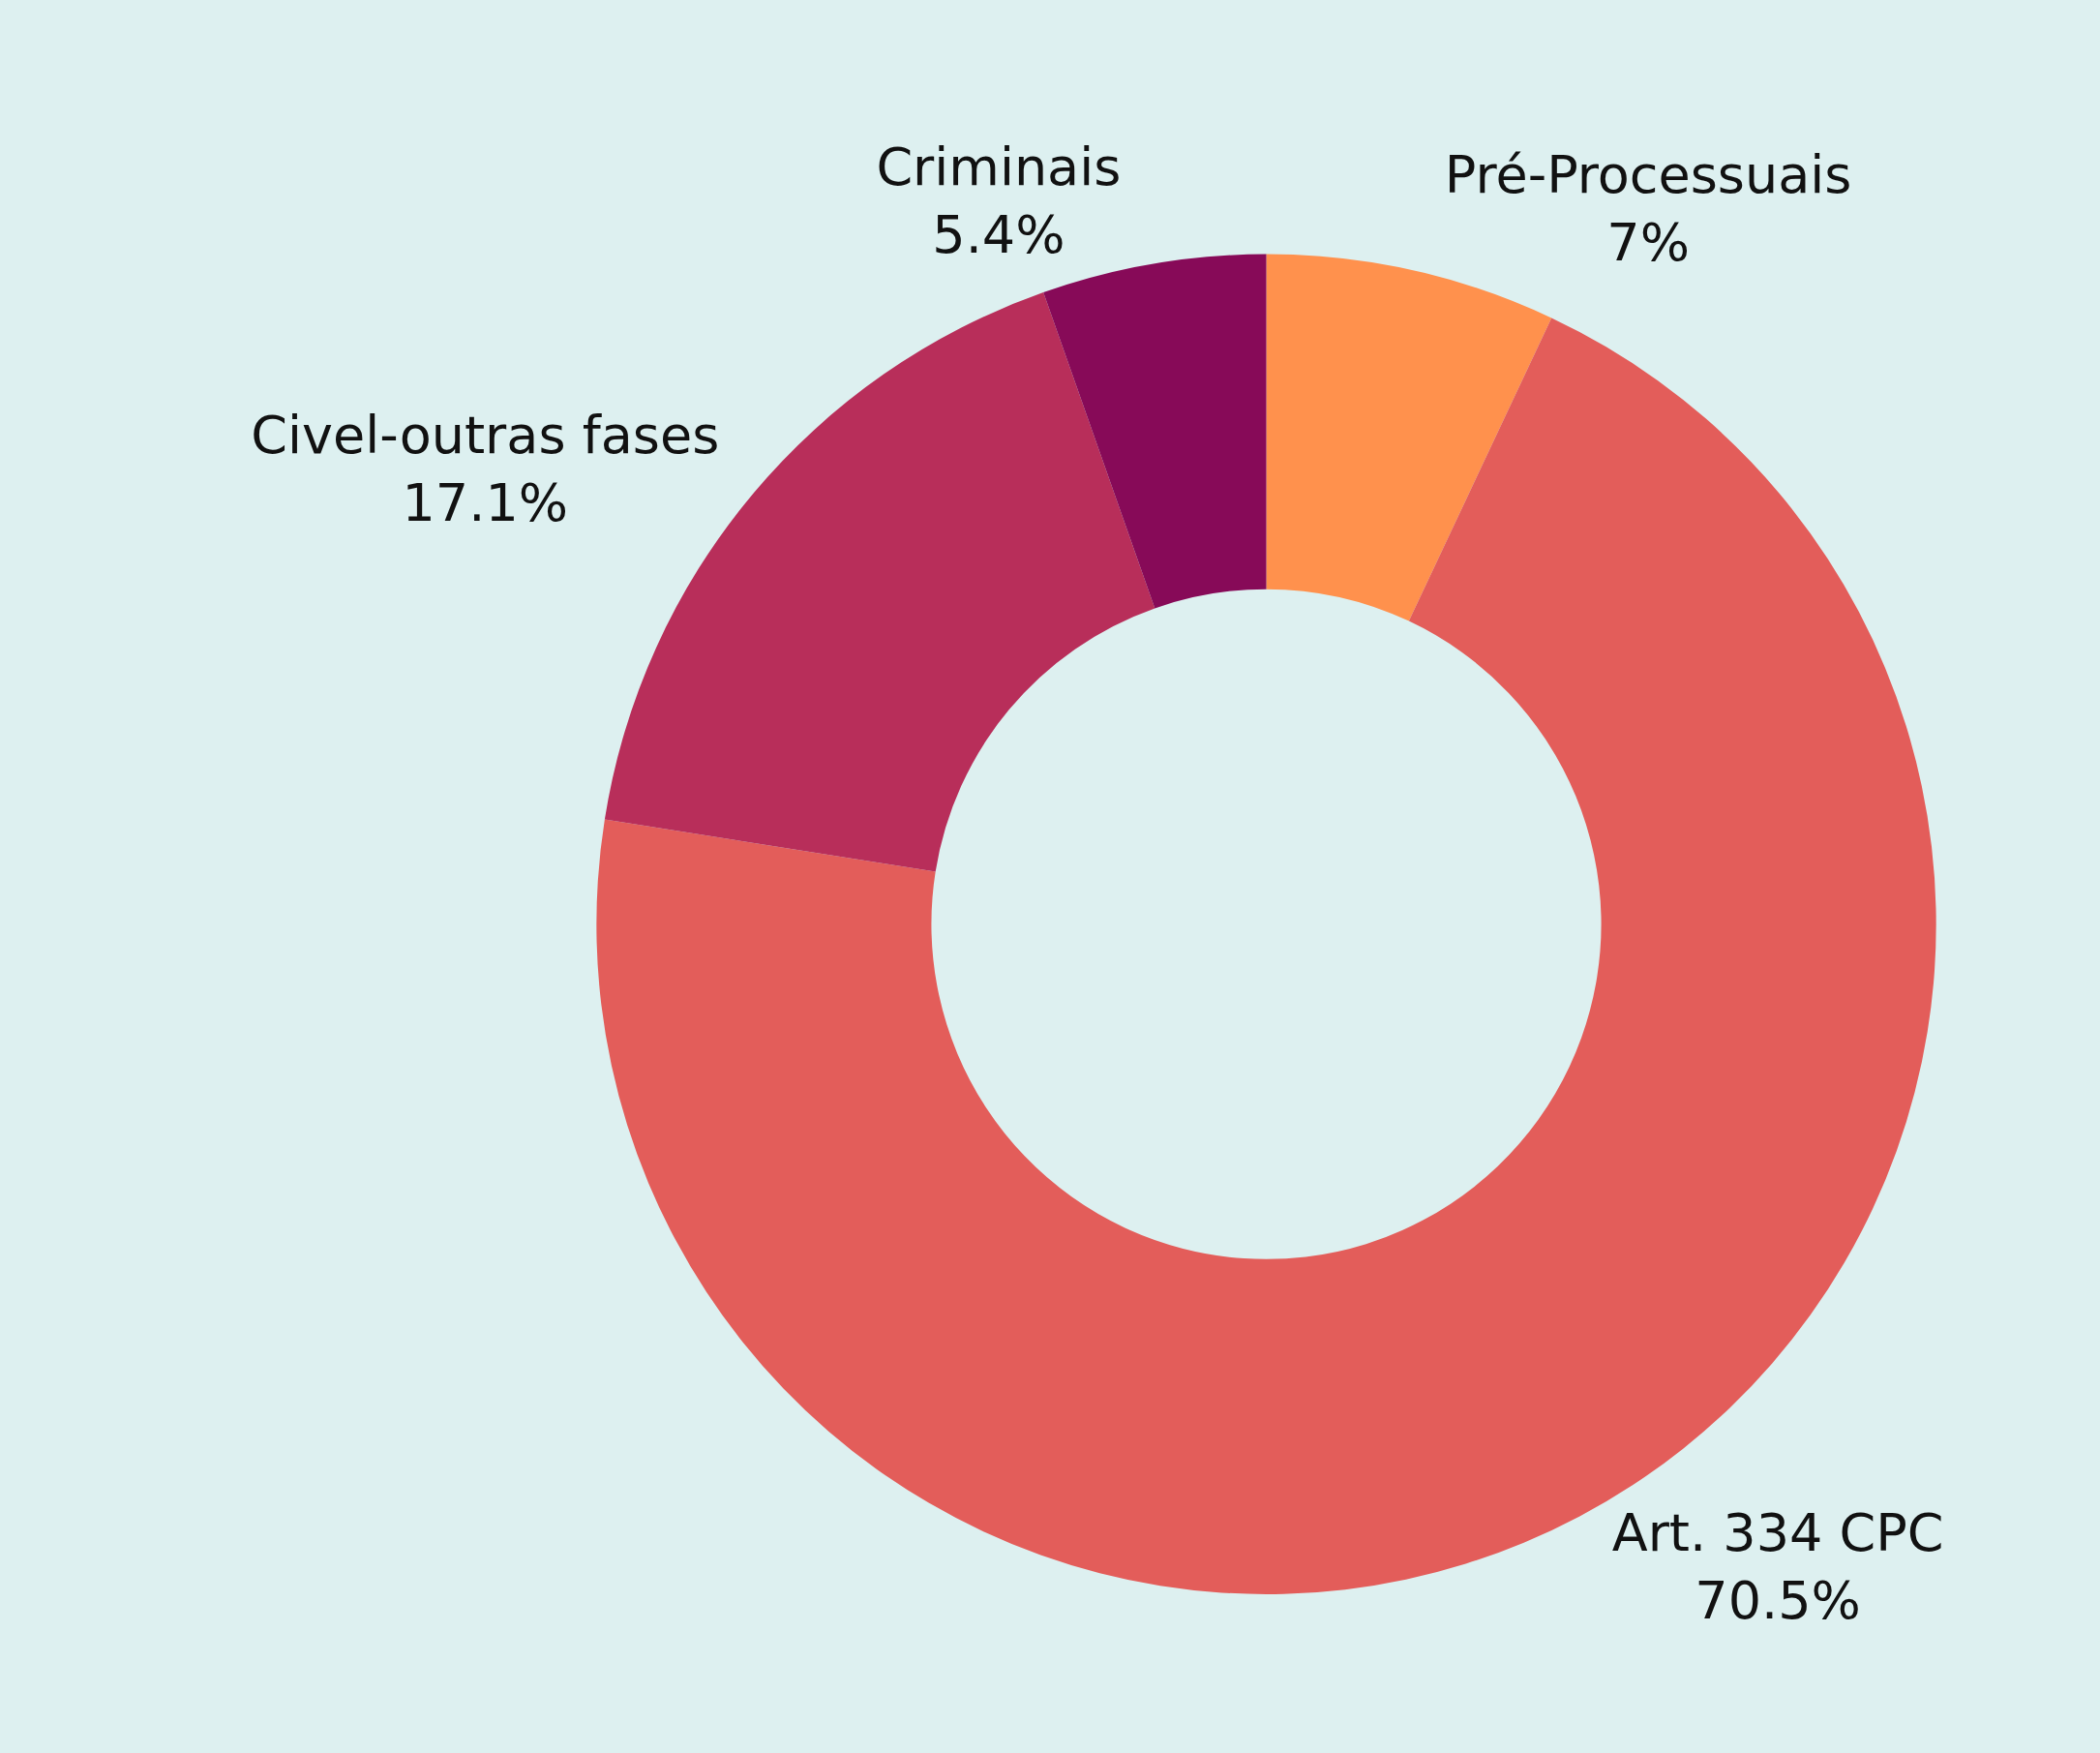 This screenshot has height=1753, width=2100. What do you see at coordinates (999, 235) in the screenshot?
I see `data-label: 5.4%` at bounding box center [999, 235].